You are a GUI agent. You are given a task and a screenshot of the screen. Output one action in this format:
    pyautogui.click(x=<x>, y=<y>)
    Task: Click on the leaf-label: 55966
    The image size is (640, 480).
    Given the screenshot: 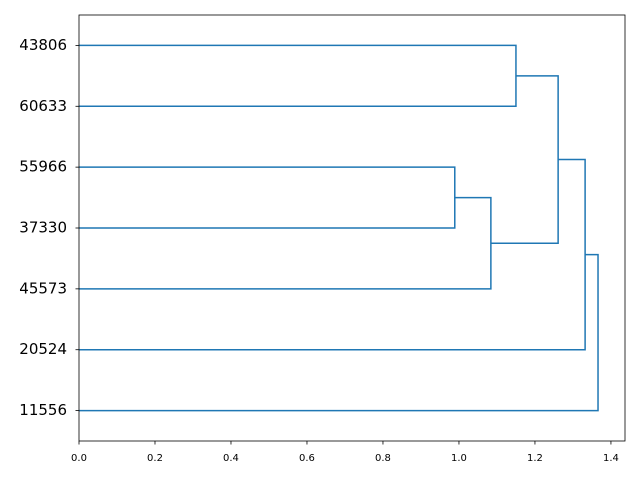 What is the action you would take?
    pyautogui.click(x=43, y=167)
    